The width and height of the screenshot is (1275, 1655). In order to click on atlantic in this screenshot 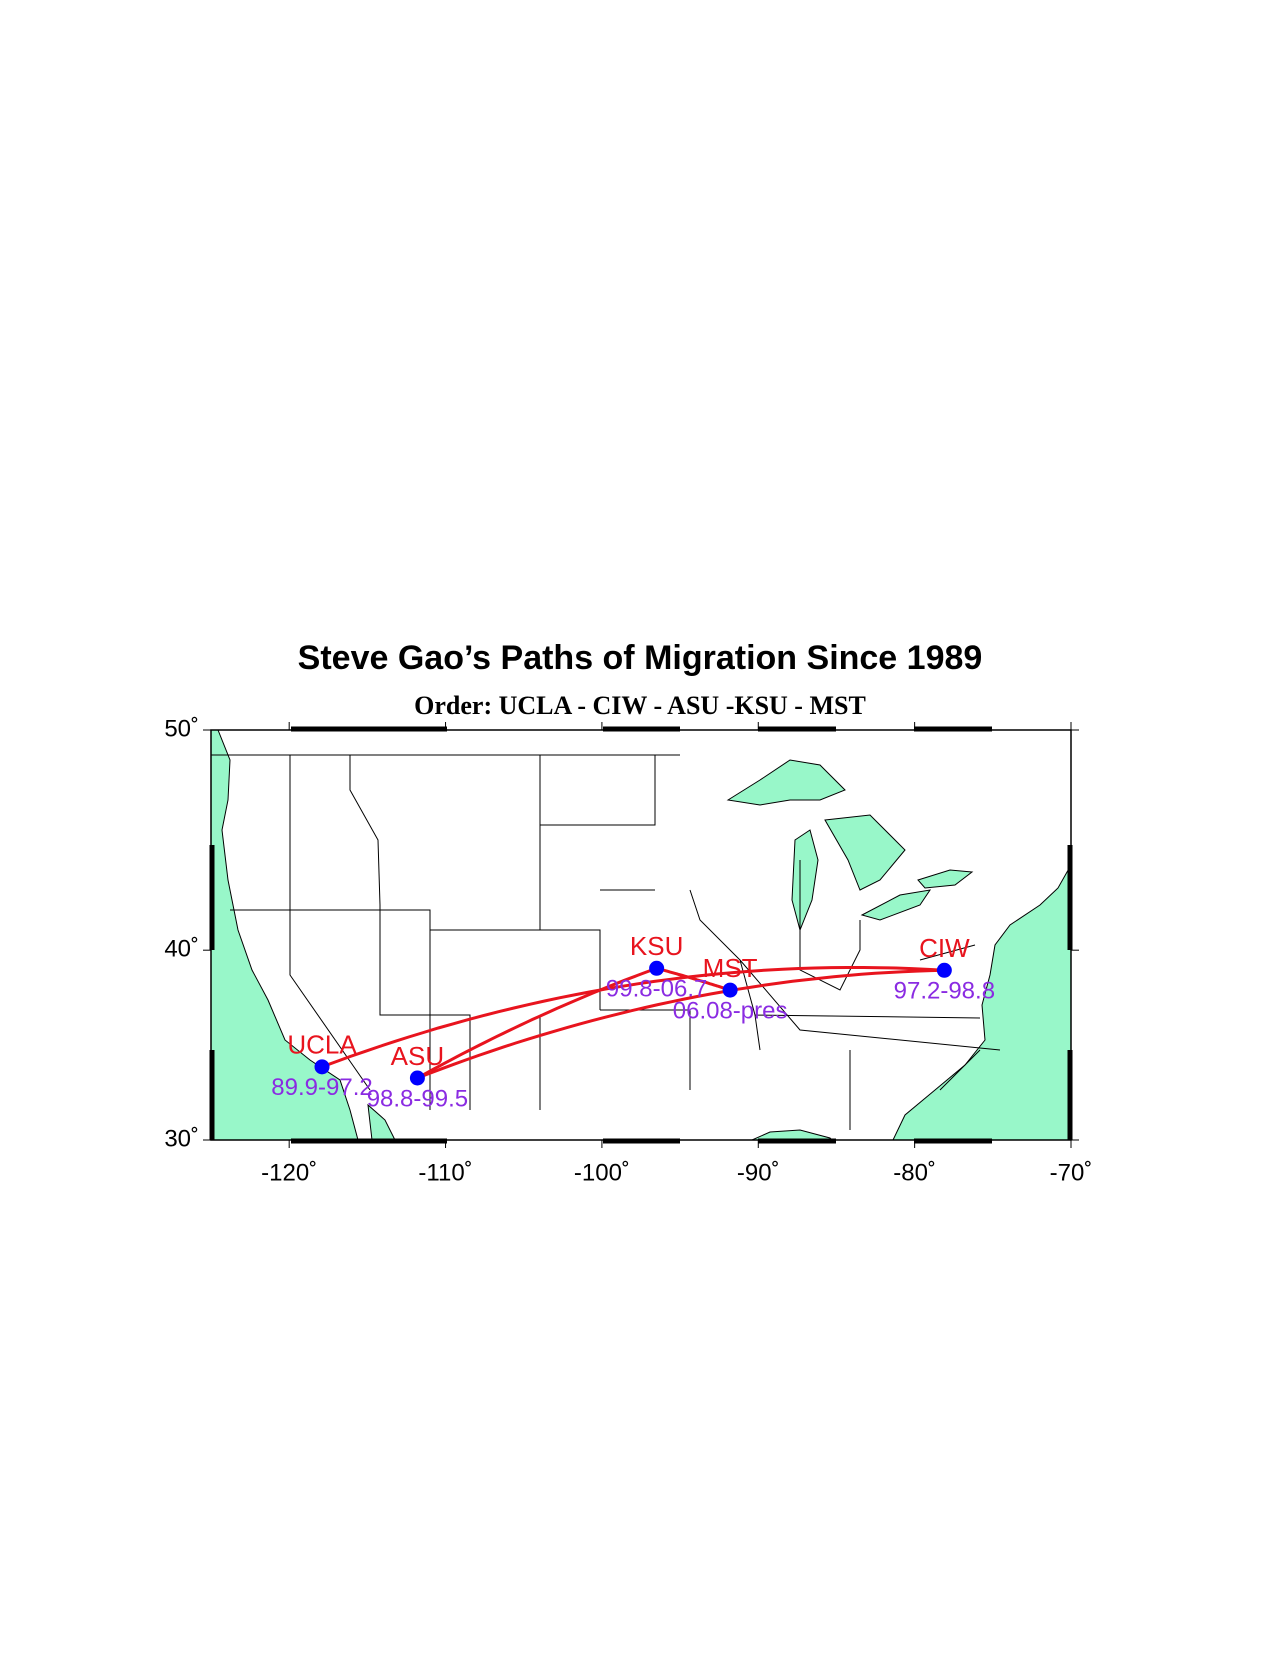, I will do `click(982, 1002)`.